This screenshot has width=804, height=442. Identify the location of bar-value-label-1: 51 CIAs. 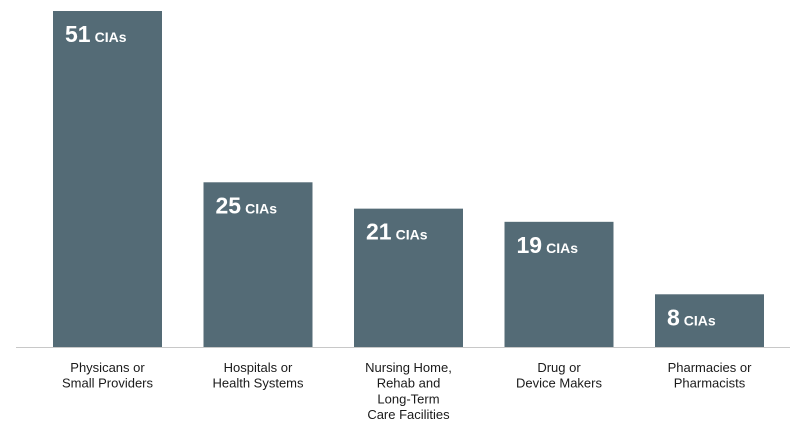
(96, 34).